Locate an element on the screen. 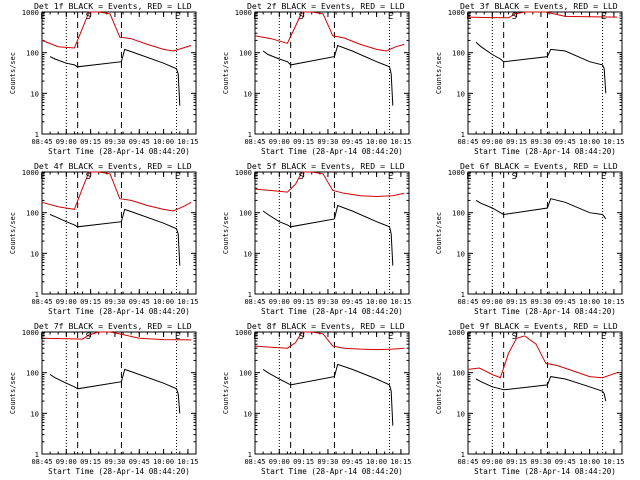 This screenshot has height=480, width=640. chart-title: Det 6f BLACK = Events, RED = LLD is located at coordinates (539, 166).